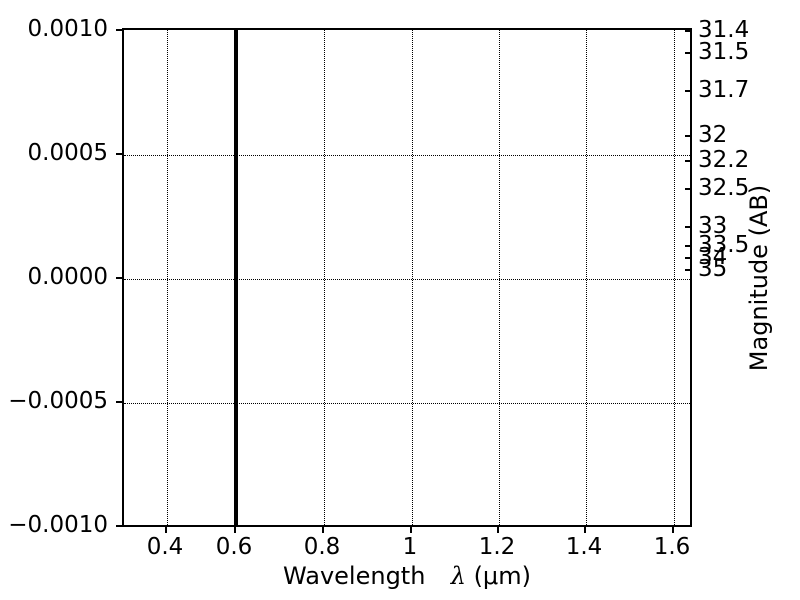  I want to click on x-axis-title-text: Wavelength, so click(354, 576).